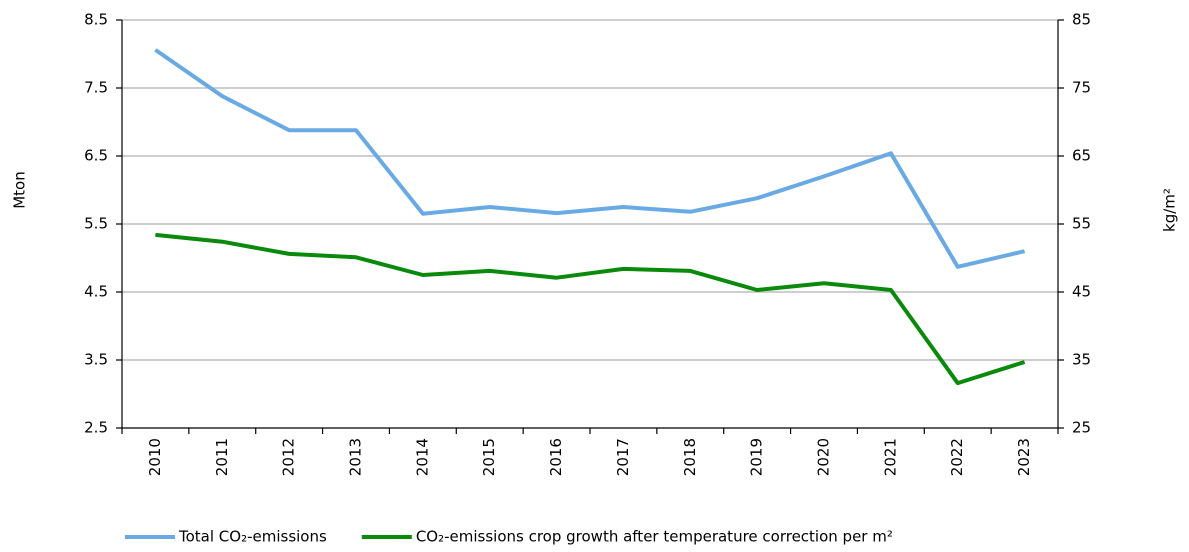 The height and width of the screenshot is (552, 1189). I want to click on x-tick-label: 2021, so click(890, 457).